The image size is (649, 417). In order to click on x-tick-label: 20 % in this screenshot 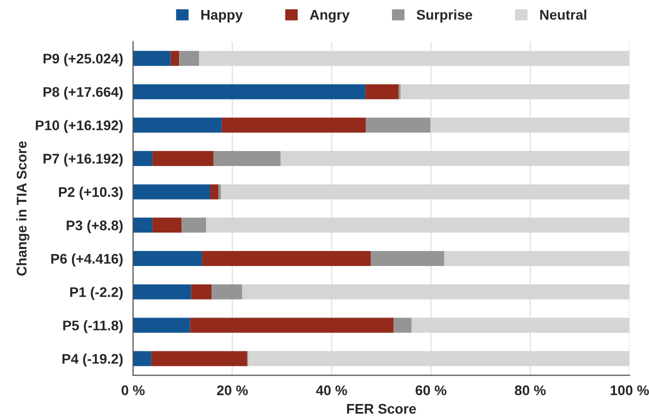, I will do `click(232, 390)`.